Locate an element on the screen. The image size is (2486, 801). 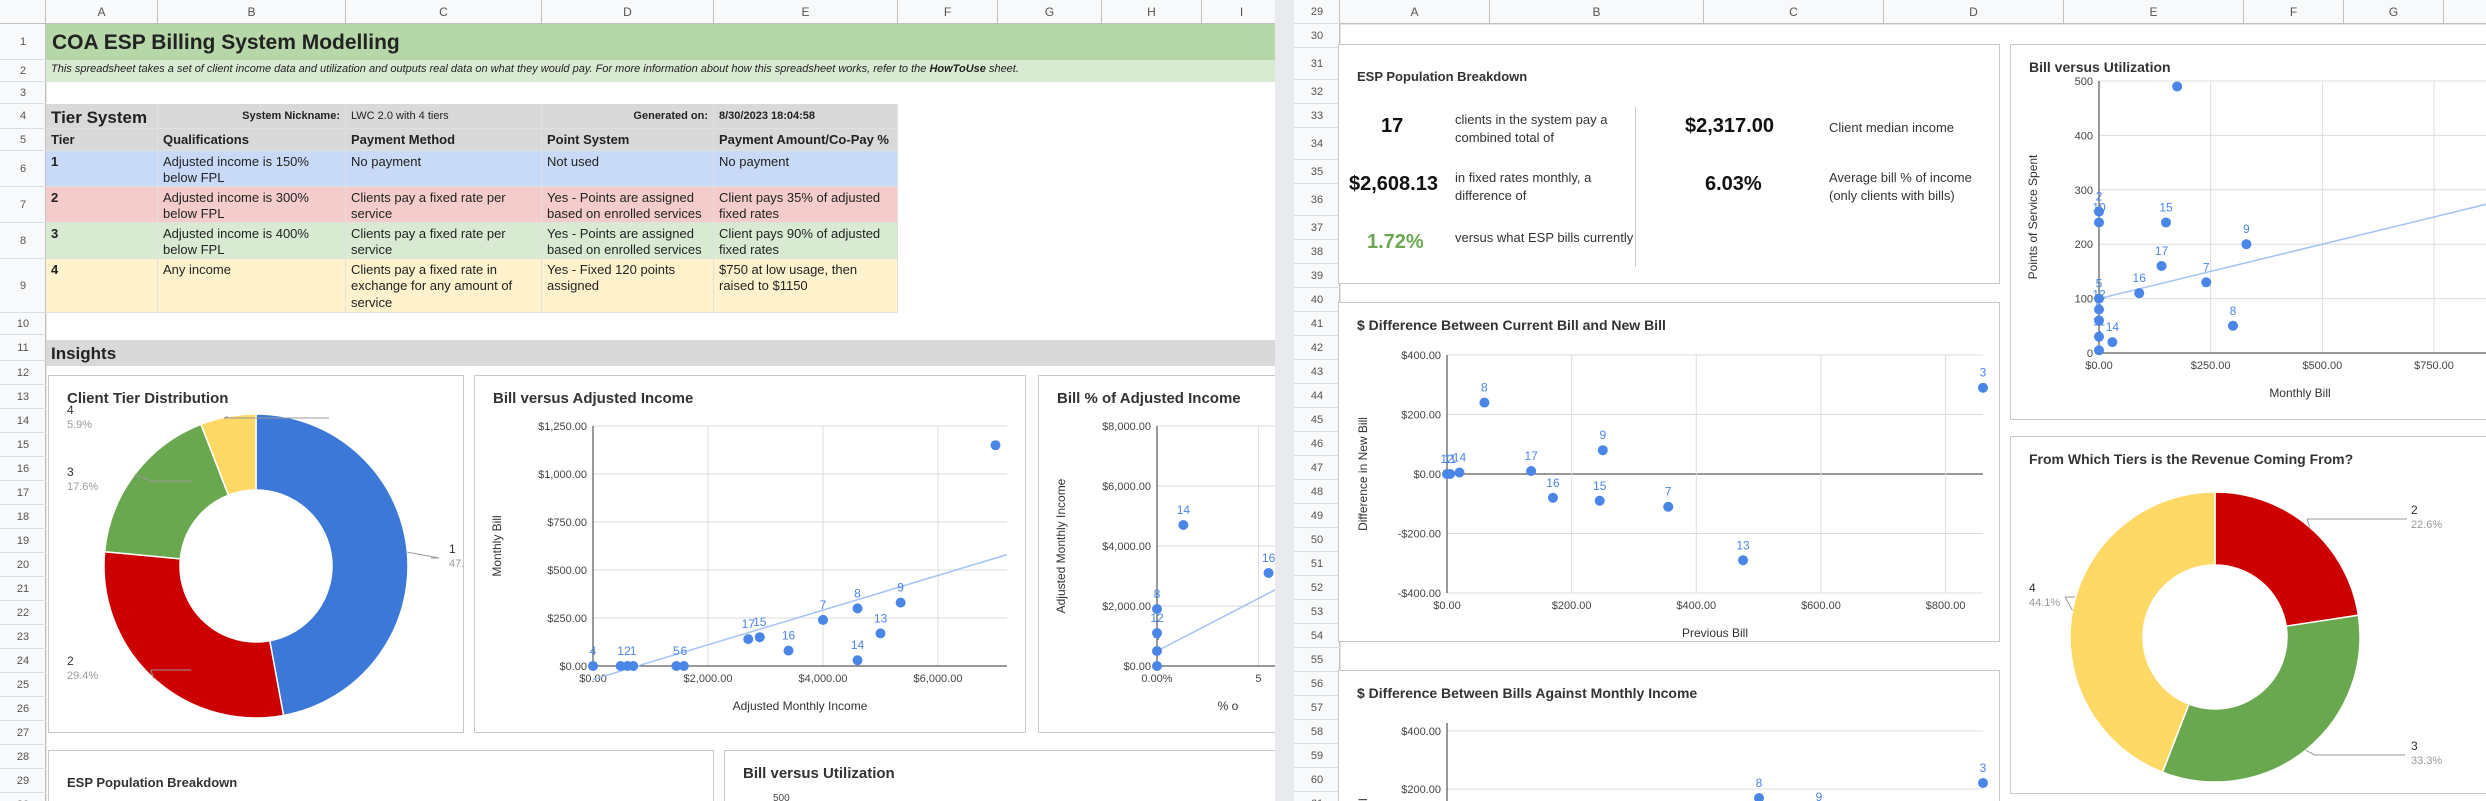
row-header: 16 is located at coordinates (23, 469).